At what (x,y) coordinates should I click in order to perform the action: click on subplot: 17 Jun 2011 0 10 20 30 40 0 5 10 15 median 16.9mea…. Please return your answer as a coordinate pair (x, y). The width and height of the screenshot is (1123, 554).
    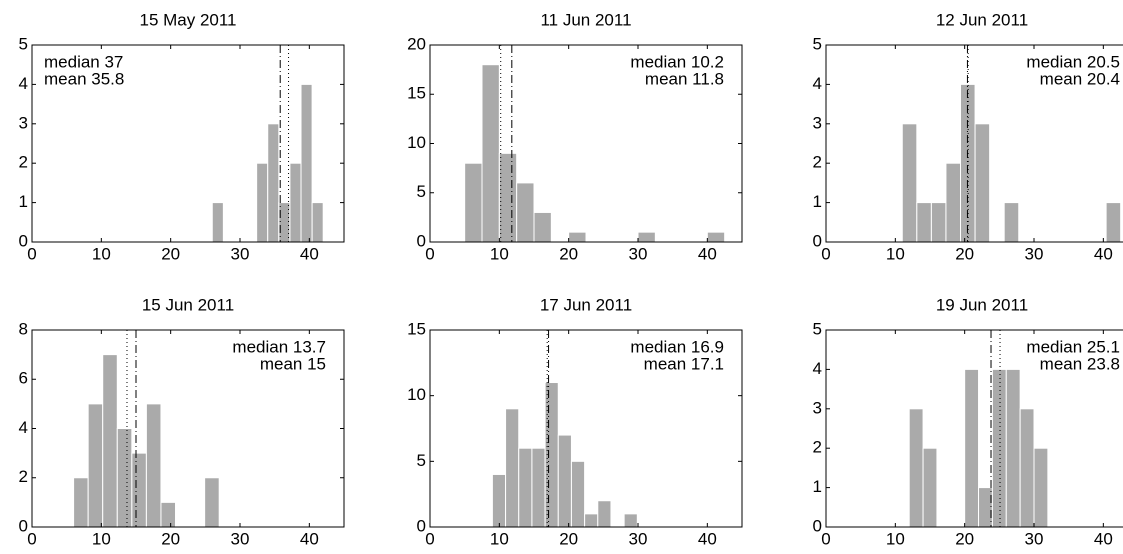
    Looking at the image, I should click on (575, 421).